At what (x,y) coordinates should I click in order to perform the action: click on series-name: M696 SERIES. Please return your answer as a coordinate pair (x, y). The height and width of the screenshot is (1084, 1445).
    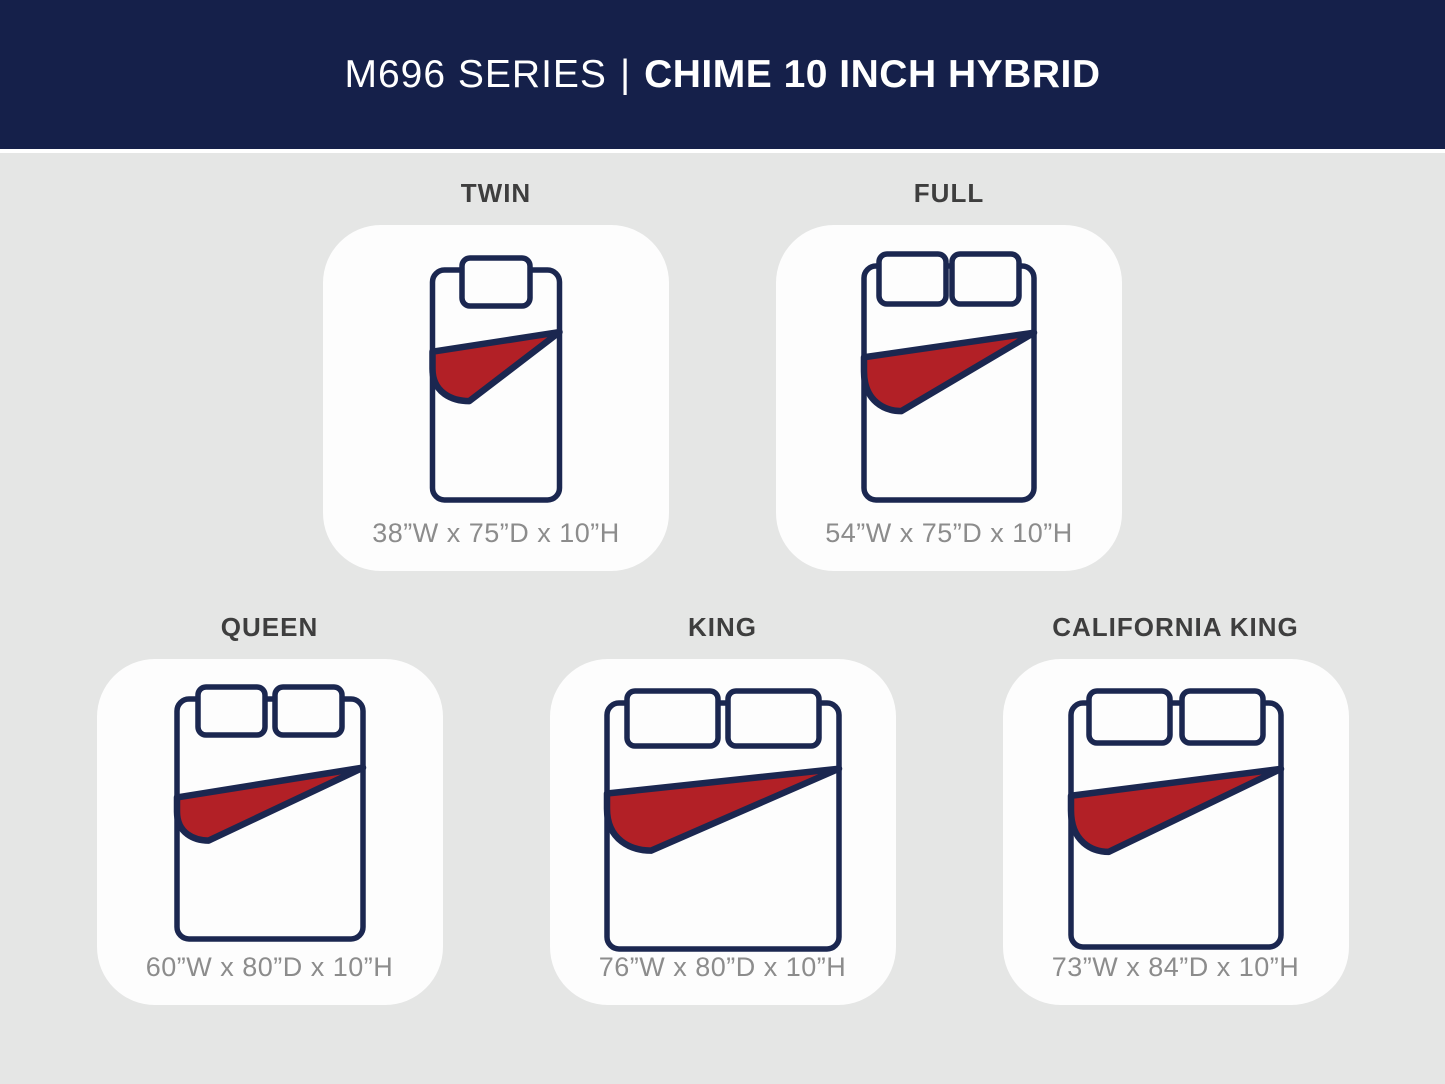
    Looking at the image, I should click on (475, 74).